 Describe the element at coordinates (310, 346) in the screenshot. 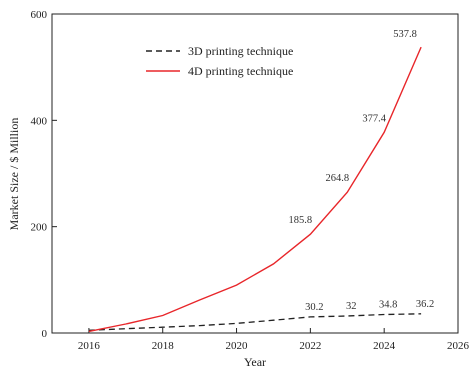

I see `x-tick-label: 2022` at that location.